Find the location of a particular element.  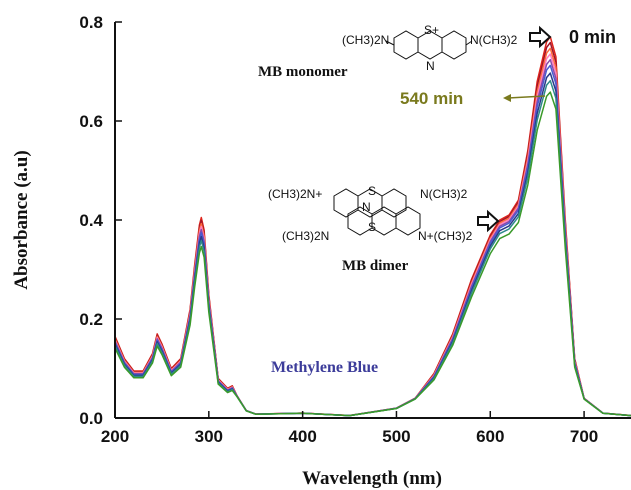

mb-dimer-structure: (CH3)2N+ N(CH3)2 (CH3)2N N+(CH3)2 S N S is located at coordinates (370, 213).